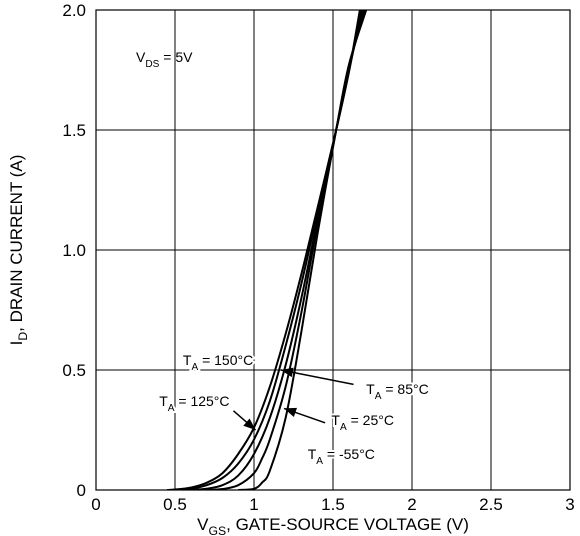 The height and width of the screenshot is (536, 580). I want to click on x-tick-label: 0, so click(95, 504).